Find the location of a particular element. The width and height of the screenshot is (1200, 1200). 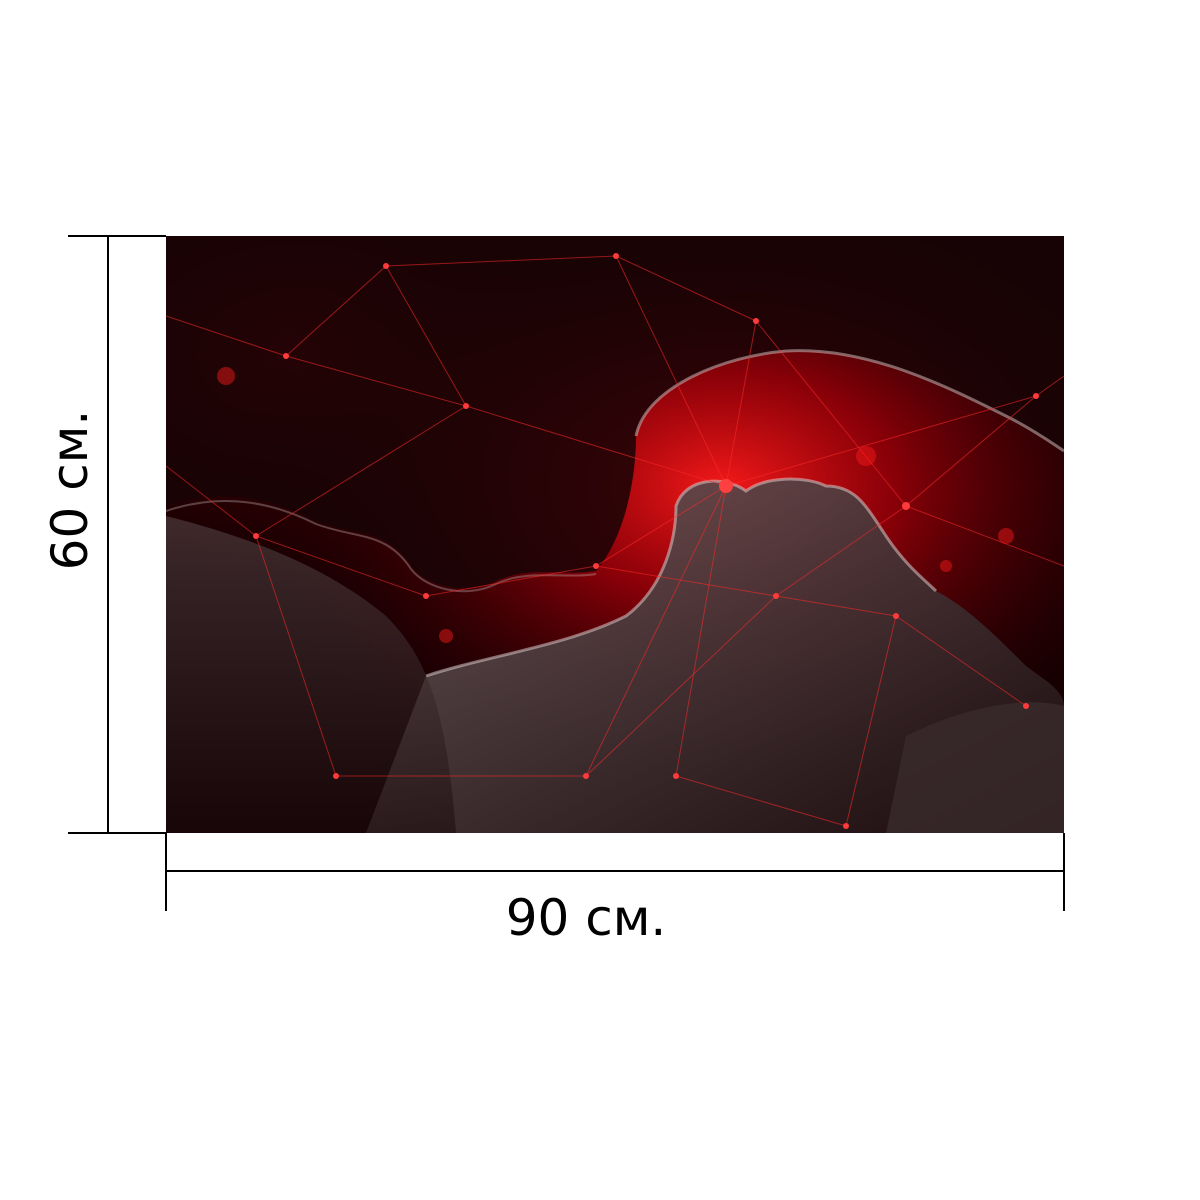

width-label: 90 см. is located at coordinates (586, 918).